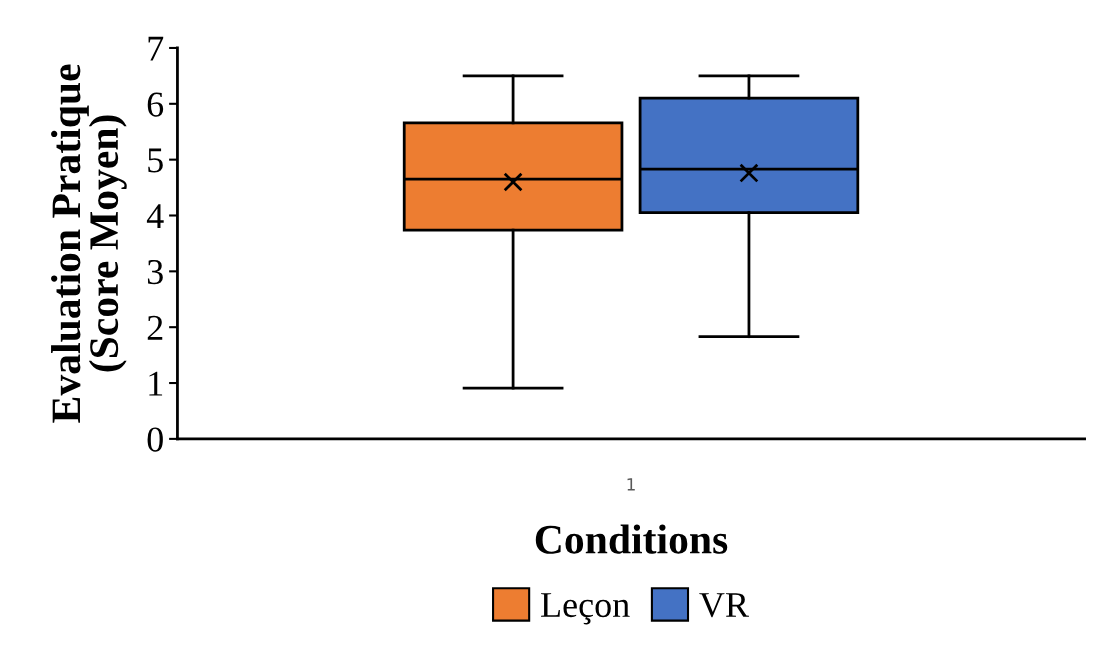  What do you see at coordinates (724, 605) in the screenshot?
I see `legend-label: VR` at bounding box center [724, 605].